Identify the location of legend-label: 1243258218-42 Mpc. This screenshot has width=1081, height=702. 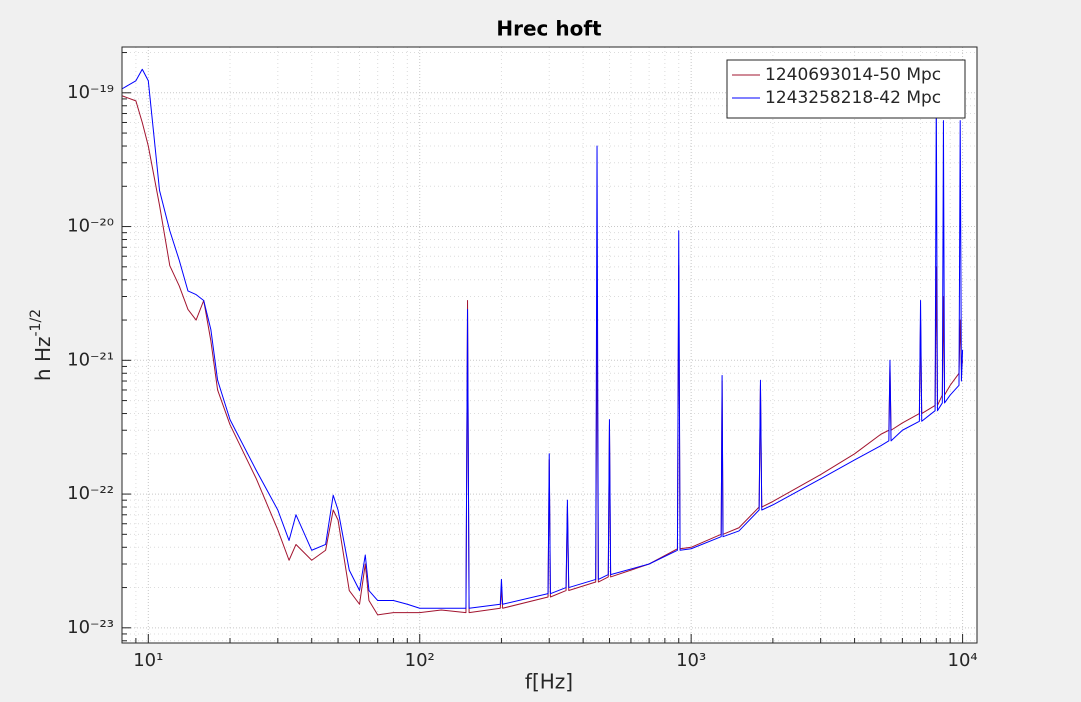
(853, 98).